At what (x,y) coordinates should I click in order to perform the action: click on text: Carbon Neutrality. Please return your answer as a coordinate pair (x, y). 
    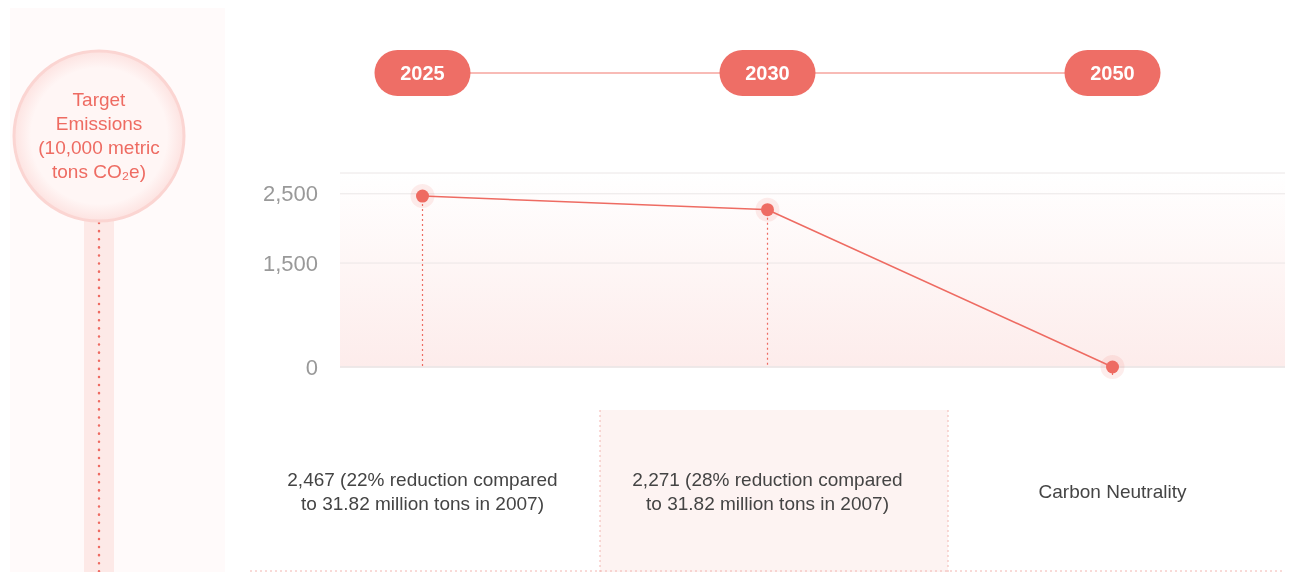
    Looking at the image, I should click on (1112, 491).